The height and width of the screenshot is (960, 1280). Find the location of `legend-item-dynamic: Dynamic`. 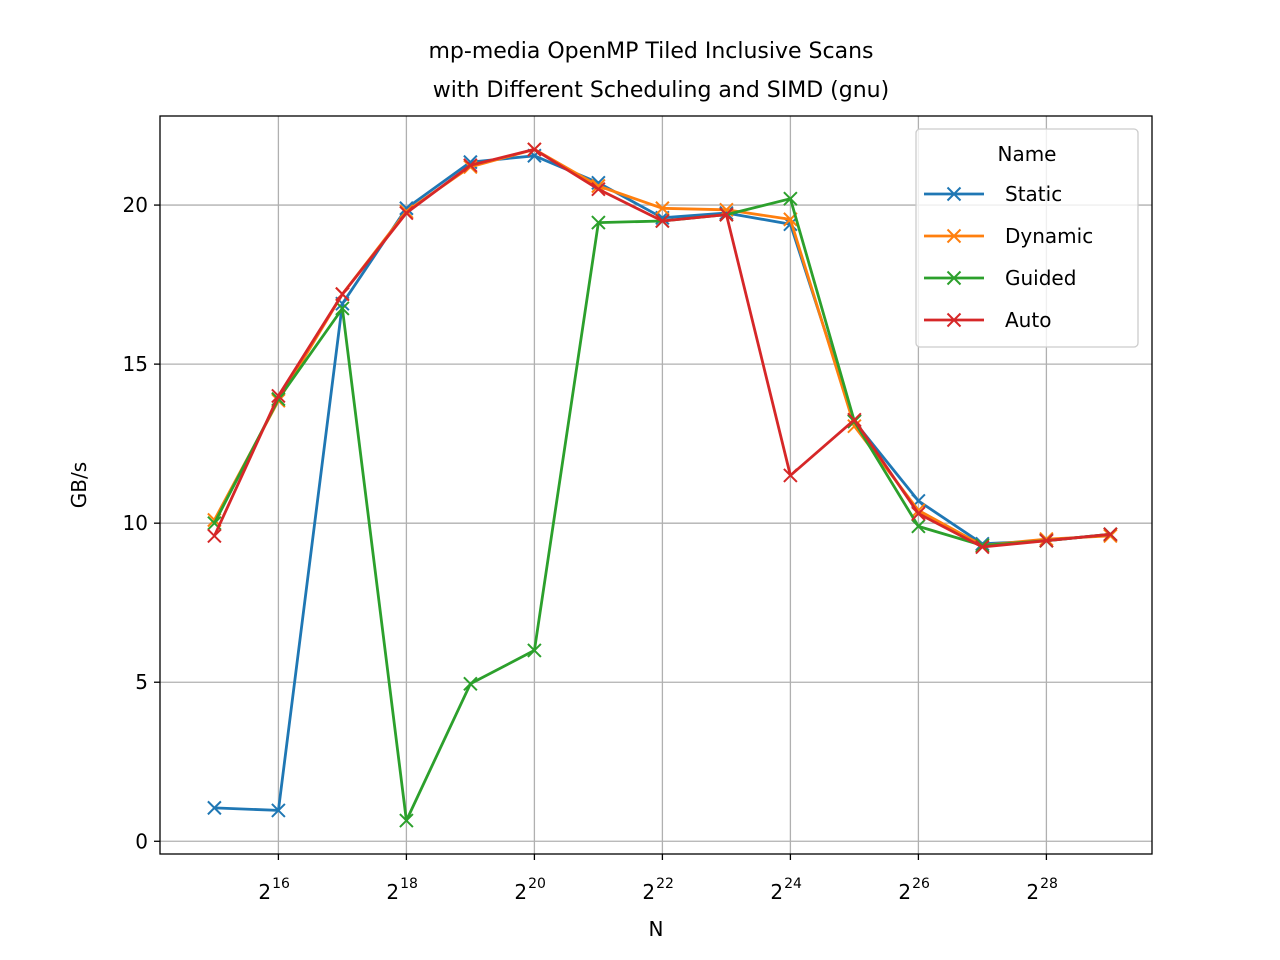

legend-item-dynamic: Dynamic is located at coordinates (1008, 236).